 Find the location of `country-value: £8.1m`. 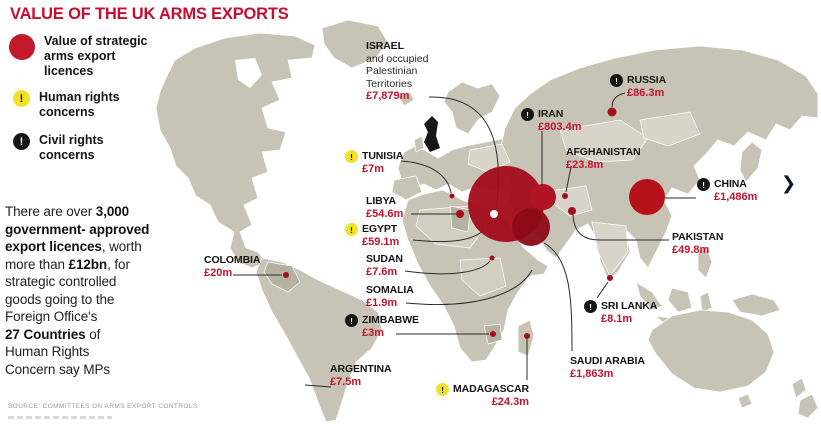

country-value: £8.1m is located at coordinates (617, 319).